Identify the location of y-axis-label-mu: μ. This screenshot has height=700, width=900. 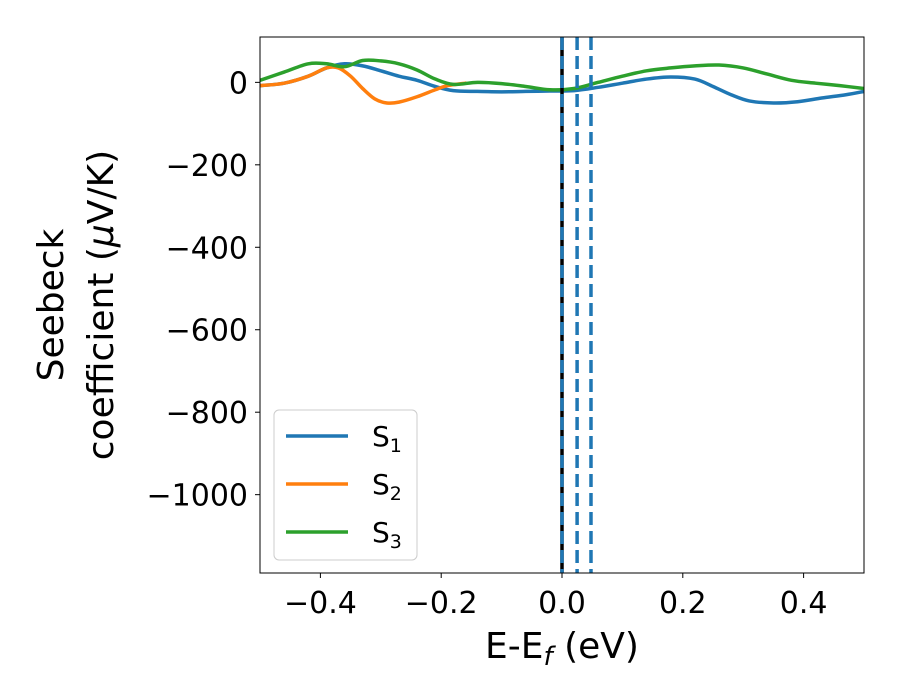
(101, 236).